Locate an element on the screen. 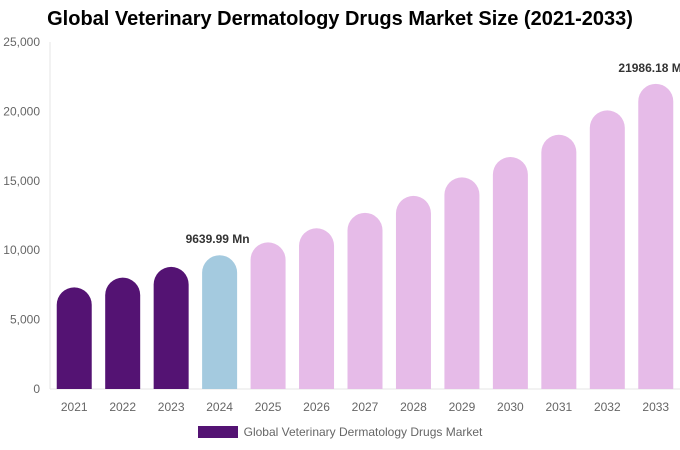  y-tick-label: 10,000 is located at coordinates (21, 250).